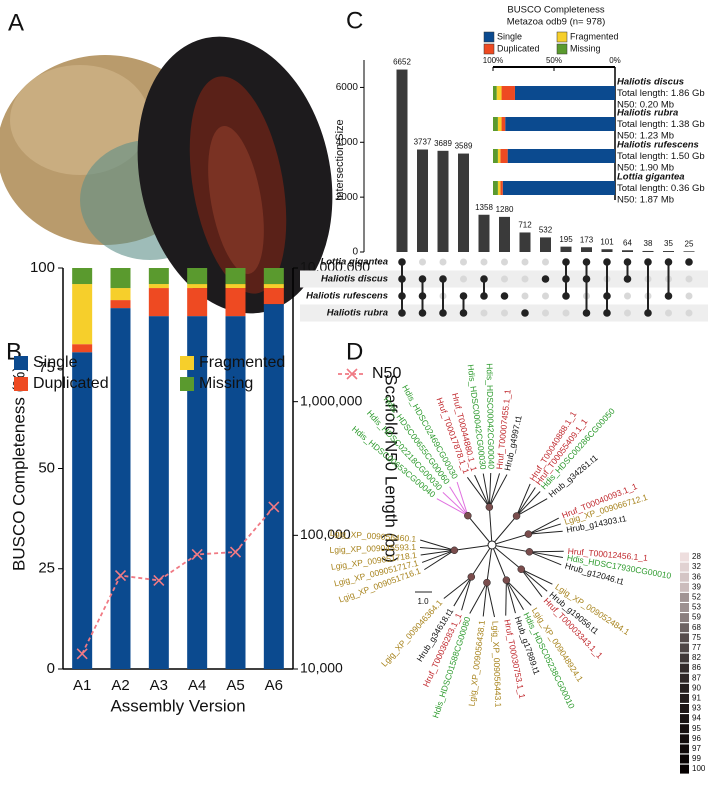 This screenshot has height=785, width=708. I want to click on x-tick-label: A5, so click(235, 685).